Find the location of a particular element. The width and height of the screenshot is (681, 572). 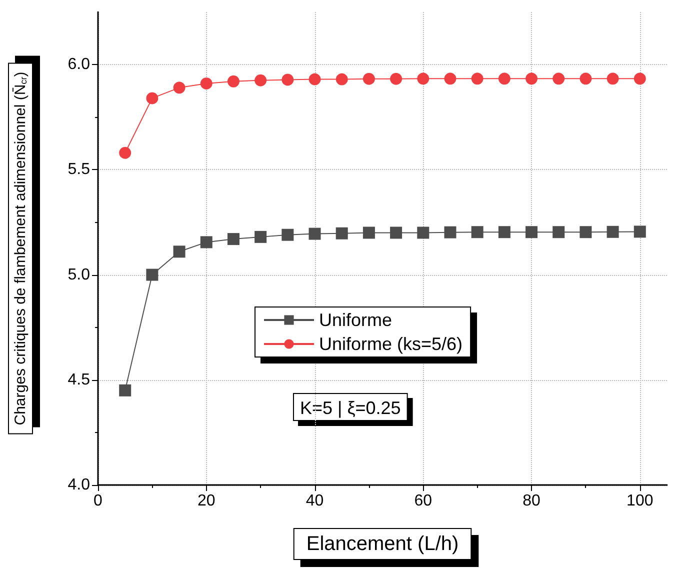

legend-label: Uniforme (ks=5/6) is located at coordinates (391, 344).